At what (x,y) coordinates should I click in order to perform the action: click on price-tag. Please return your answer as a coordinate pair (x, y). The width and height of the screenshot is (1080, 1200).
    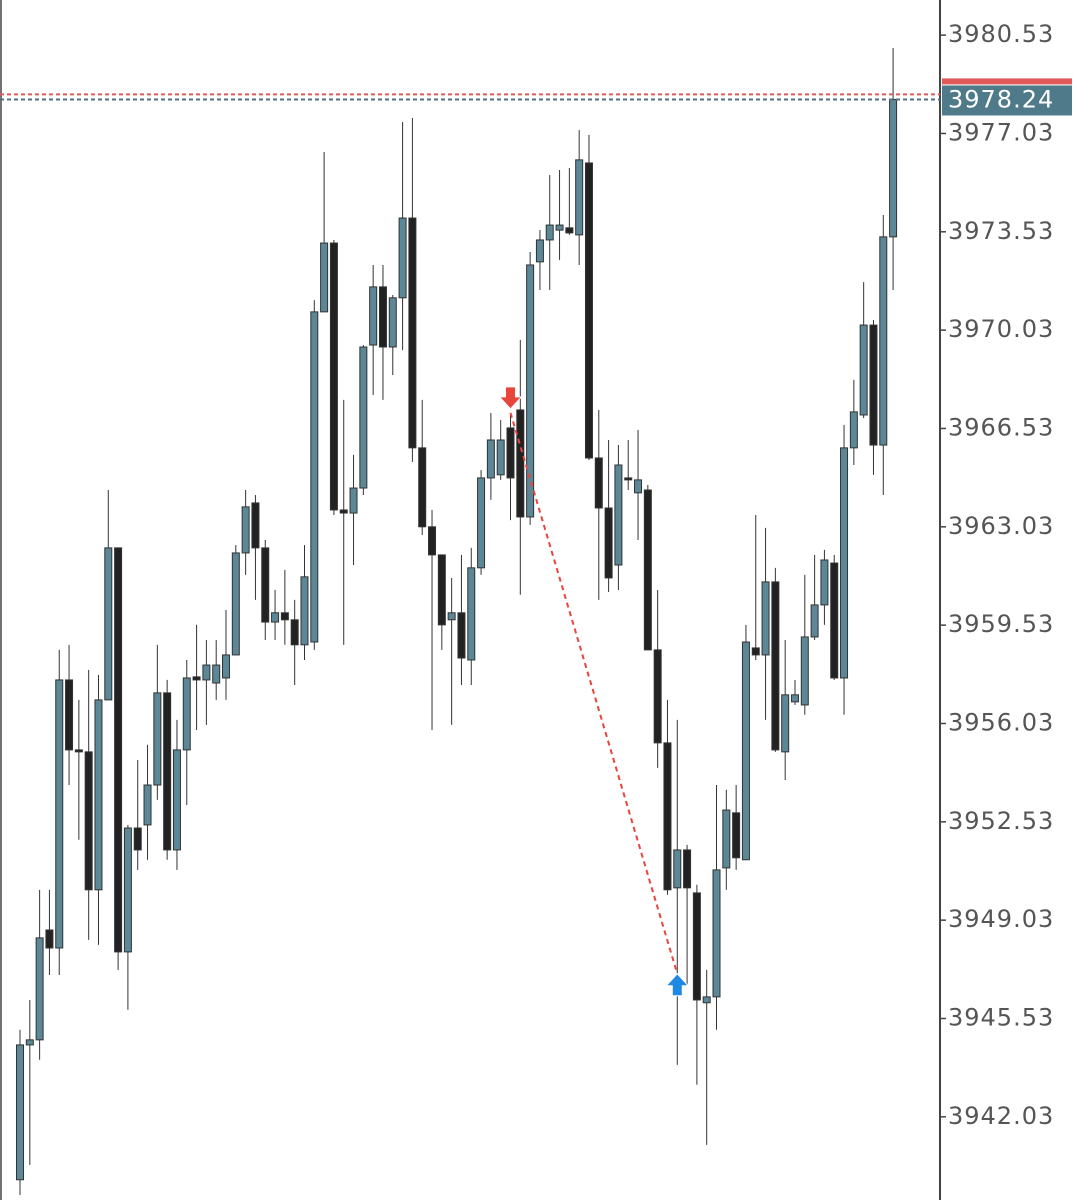
    Looking at the image, I should click on (1007, 100).